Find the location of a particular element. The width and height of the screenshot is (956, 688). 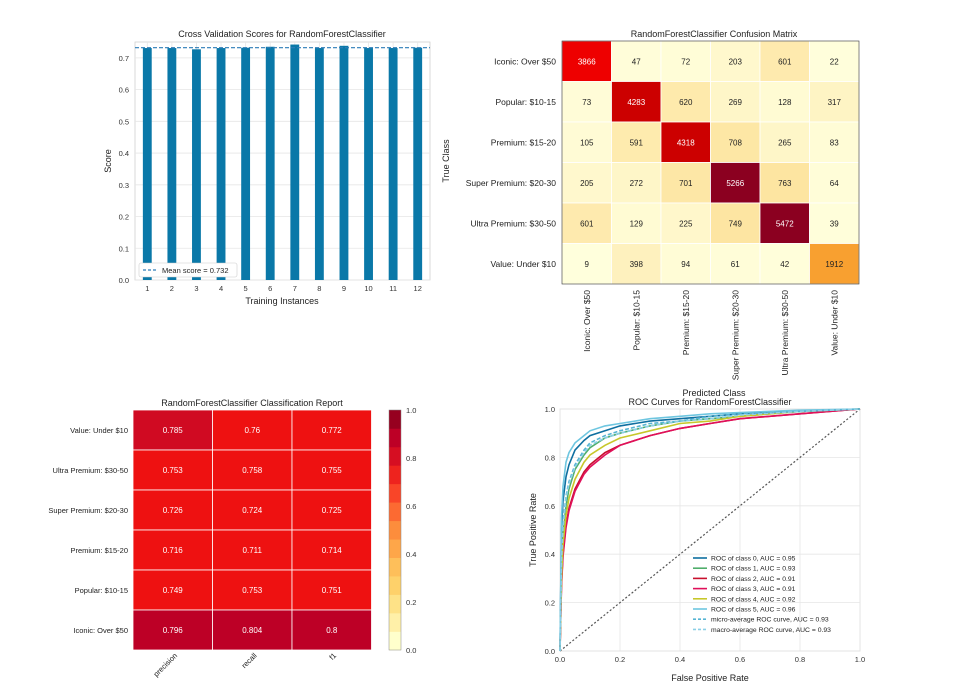

cr-cell-value: 0.785 is located at coordinates (173, 430).